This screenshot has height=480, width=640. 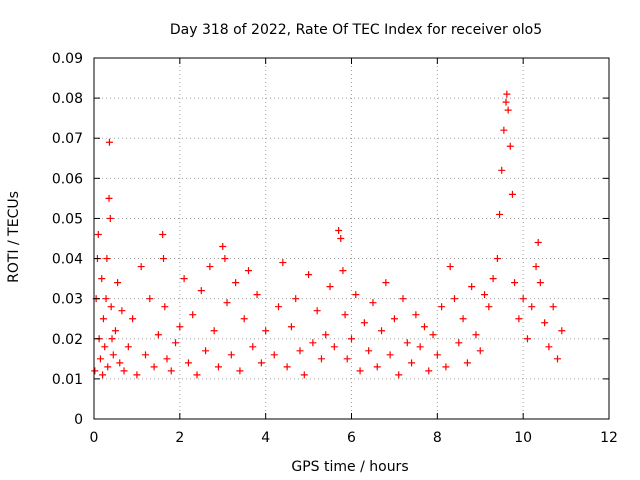 What do you see at coordinates (67, 179) in the screenshot?
I see `y-tick-label: 0.06` at bounding box center [67, 179].